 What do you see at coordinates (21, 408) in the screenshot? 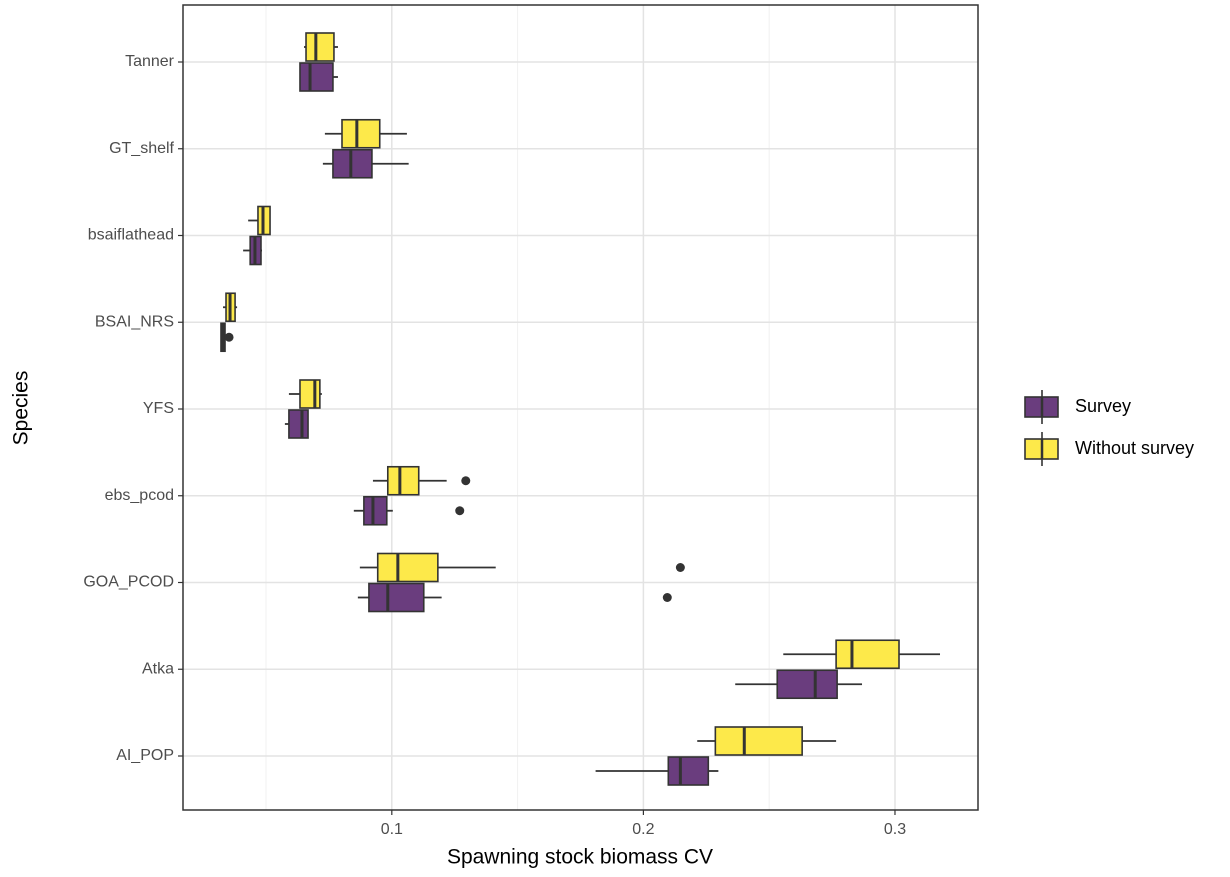
I see `y-axis-title: Species` at bounding box center [21, 408].